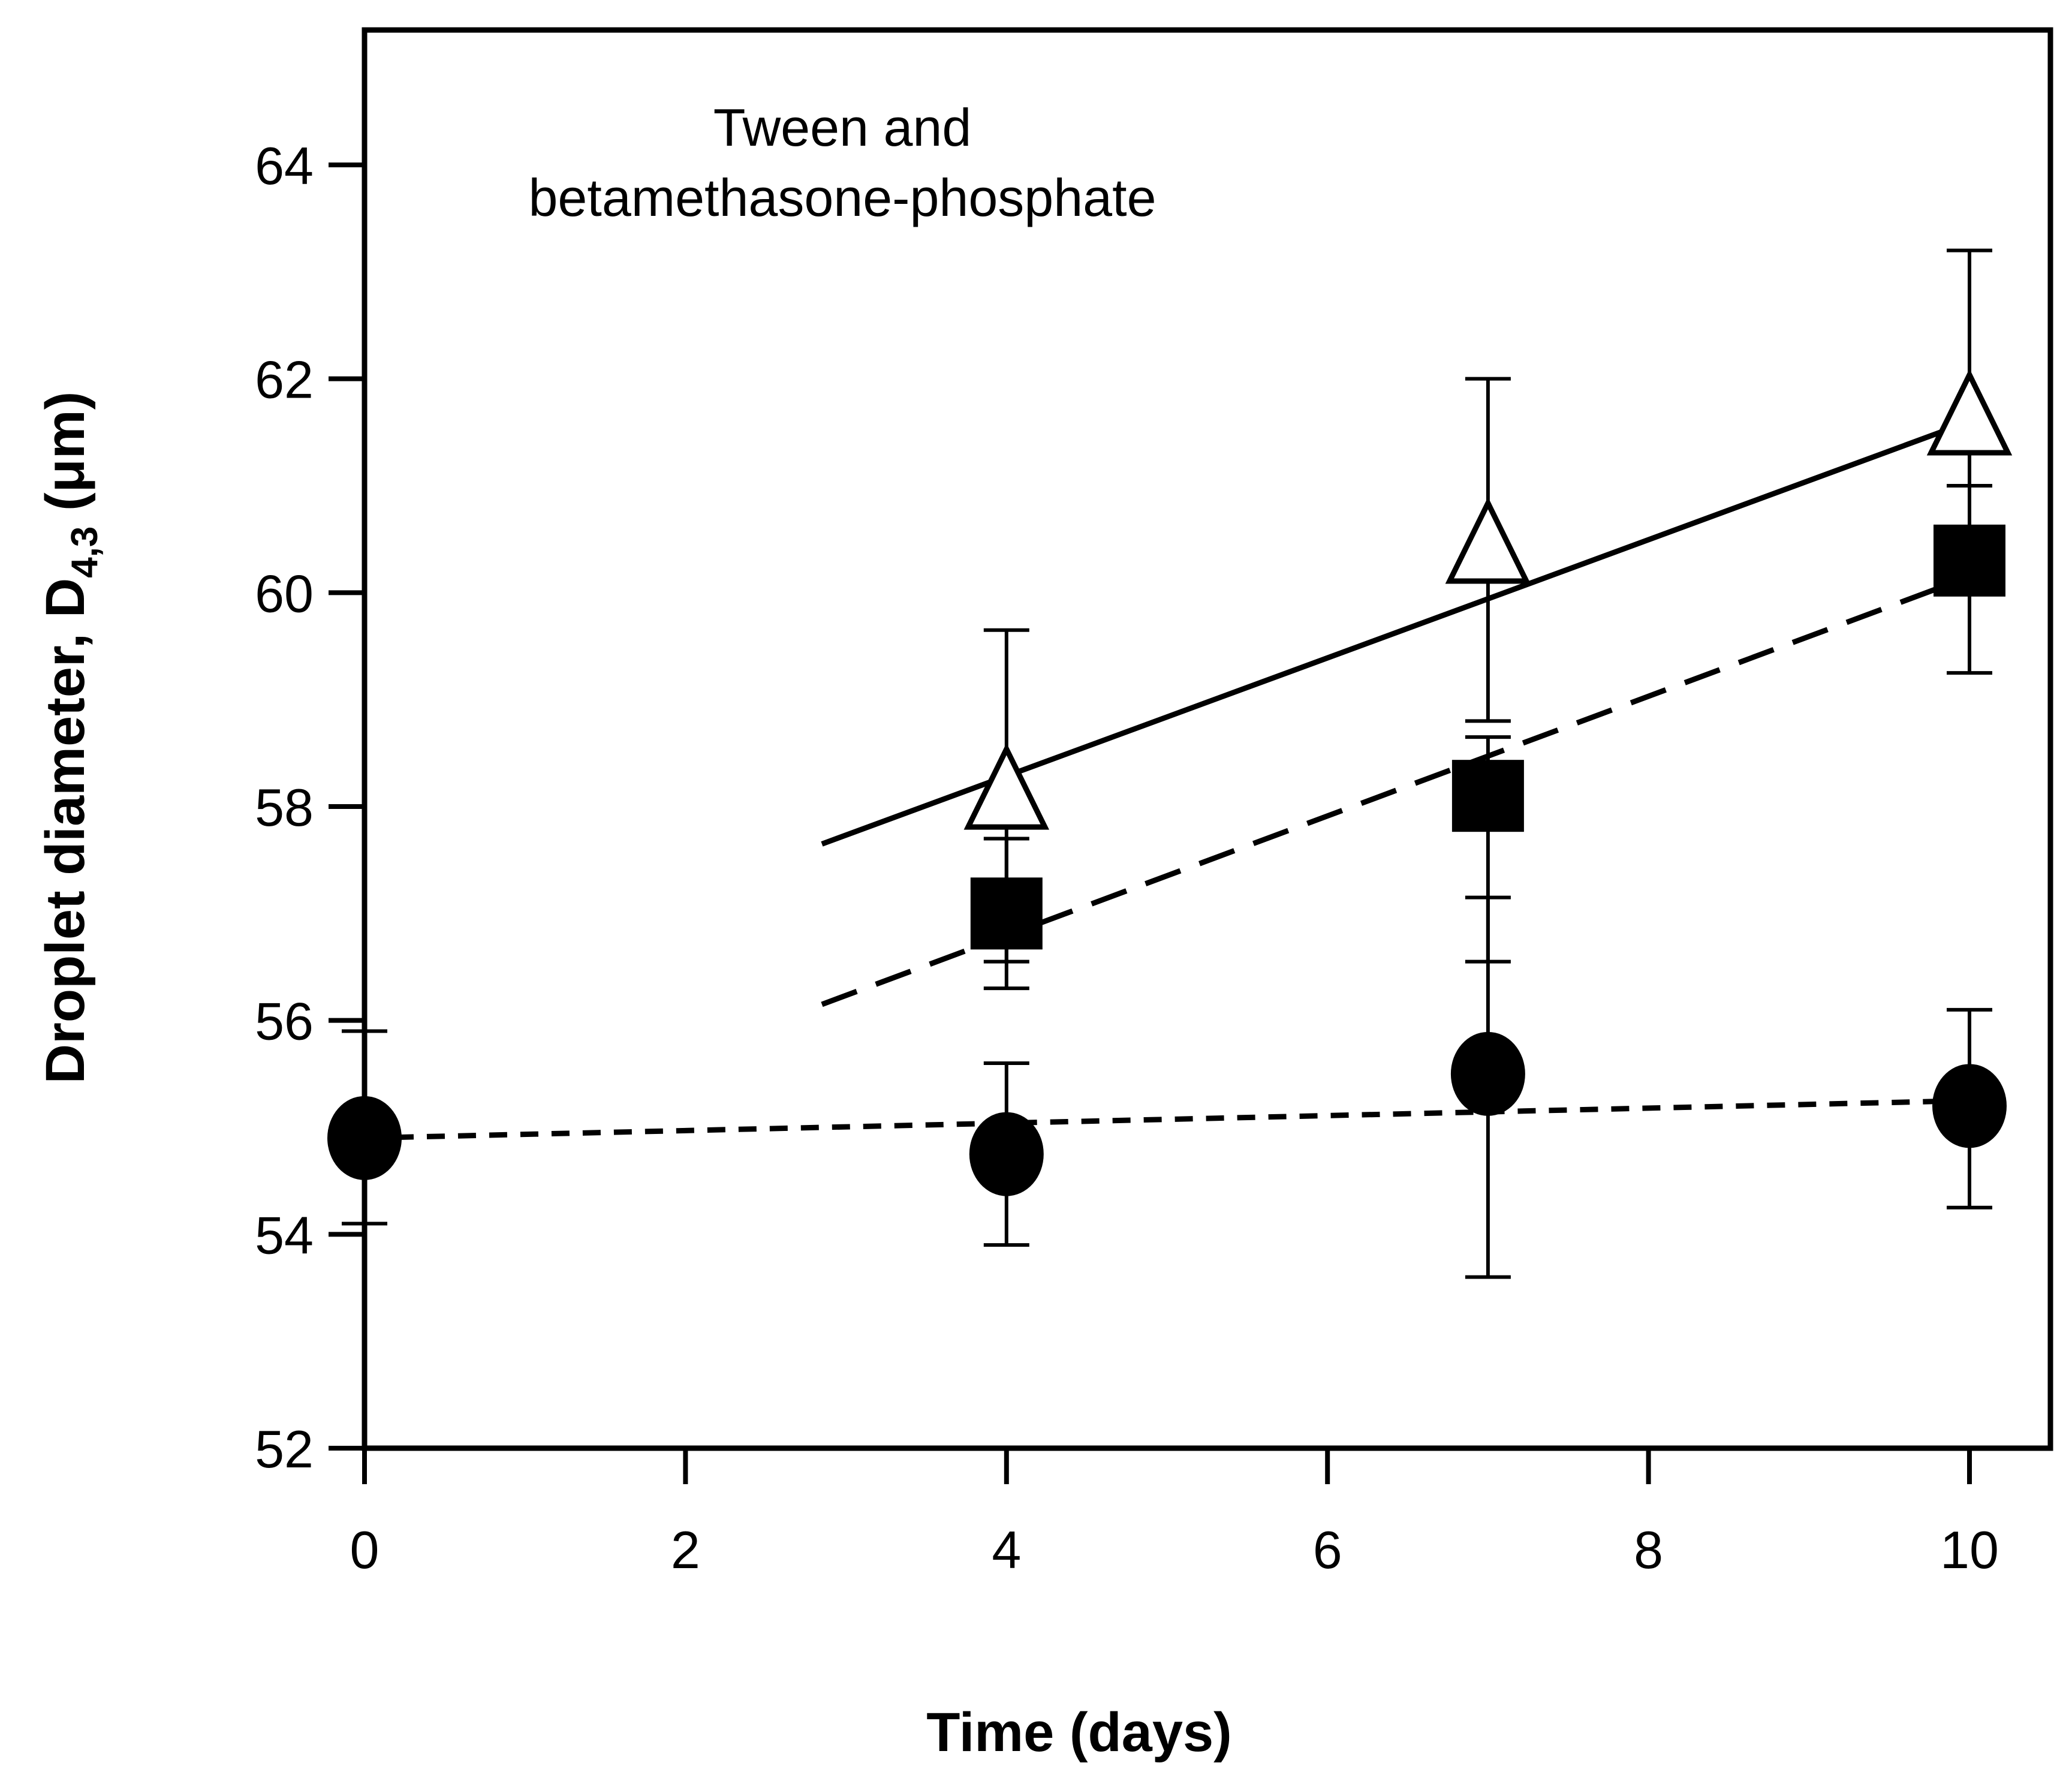  Describe the element at coordinates (1007, 786) in the screenshot. I see `marker-s0-p0` at that location.